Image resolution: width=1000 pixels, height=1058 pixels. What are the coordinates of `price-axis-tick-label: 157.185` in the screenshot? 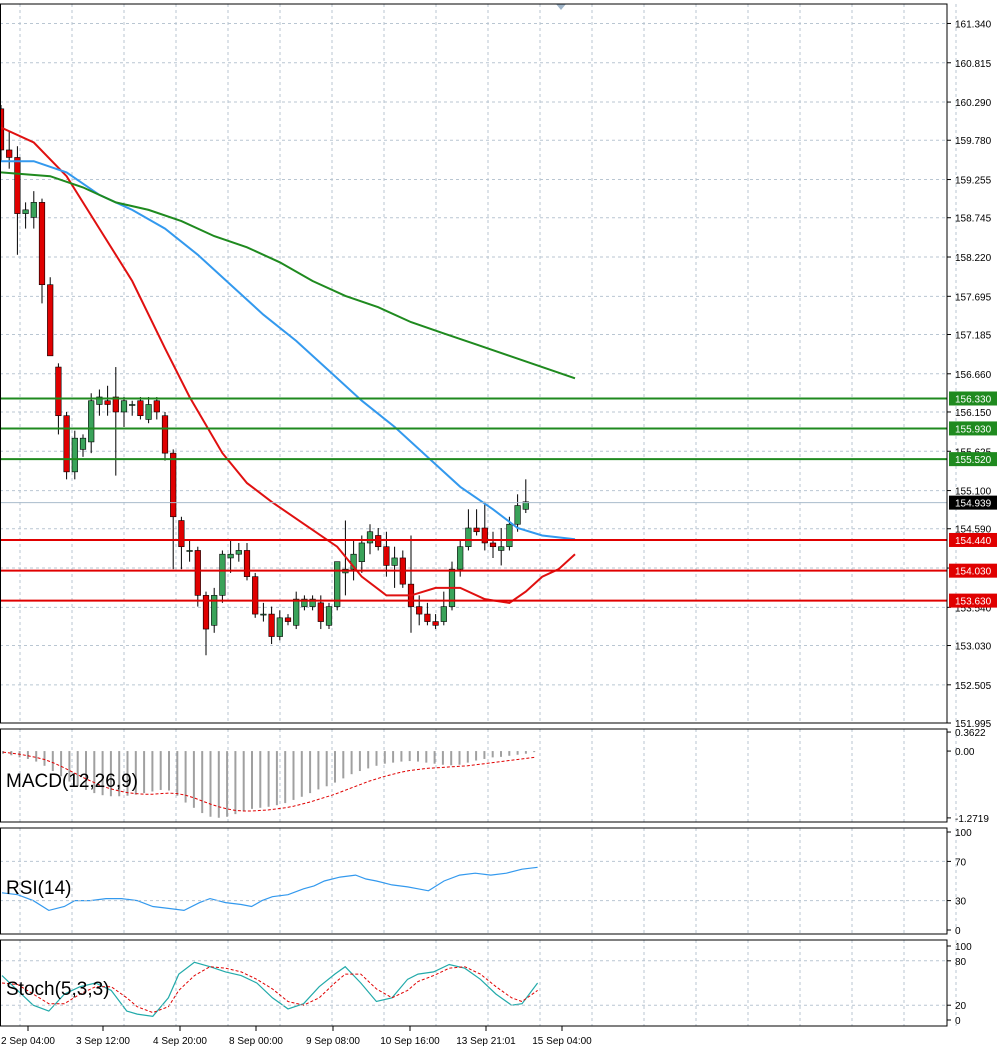 It's located at (973, 335).